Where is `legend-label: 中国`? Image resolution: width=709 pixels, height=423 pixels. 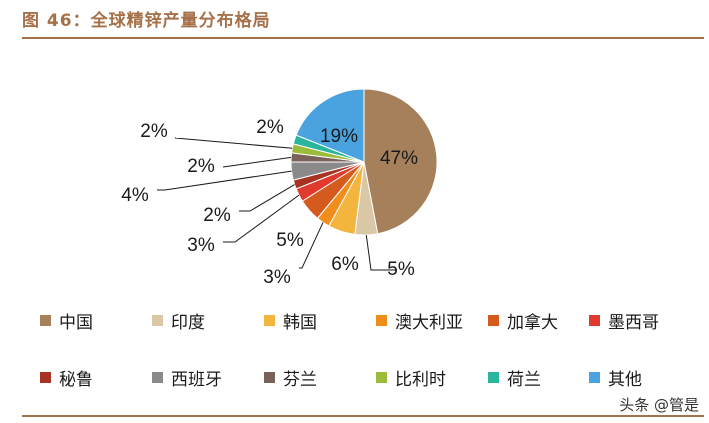
legend-label: 中国 is located at coordinates (76, 323).